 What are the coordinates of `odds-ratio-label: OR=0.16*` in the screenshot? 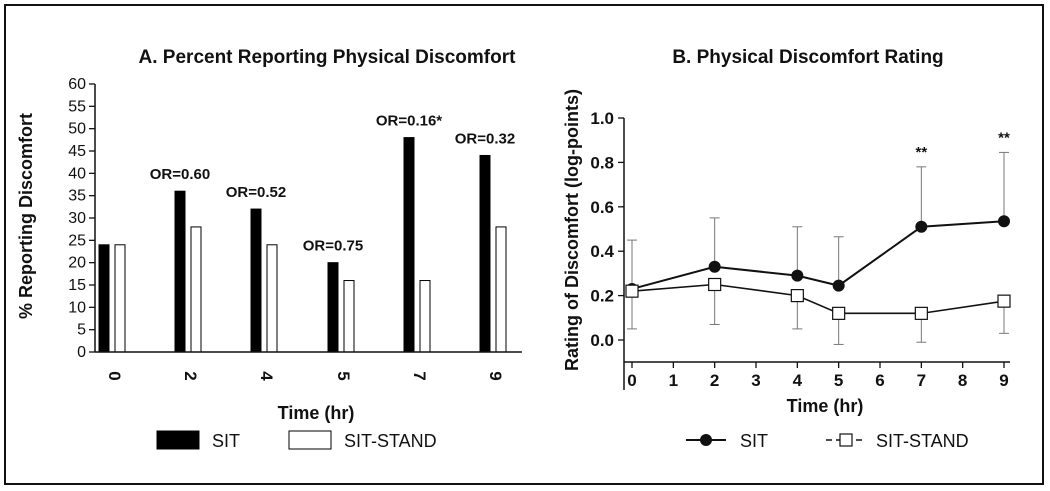 It's located at (409, 121).